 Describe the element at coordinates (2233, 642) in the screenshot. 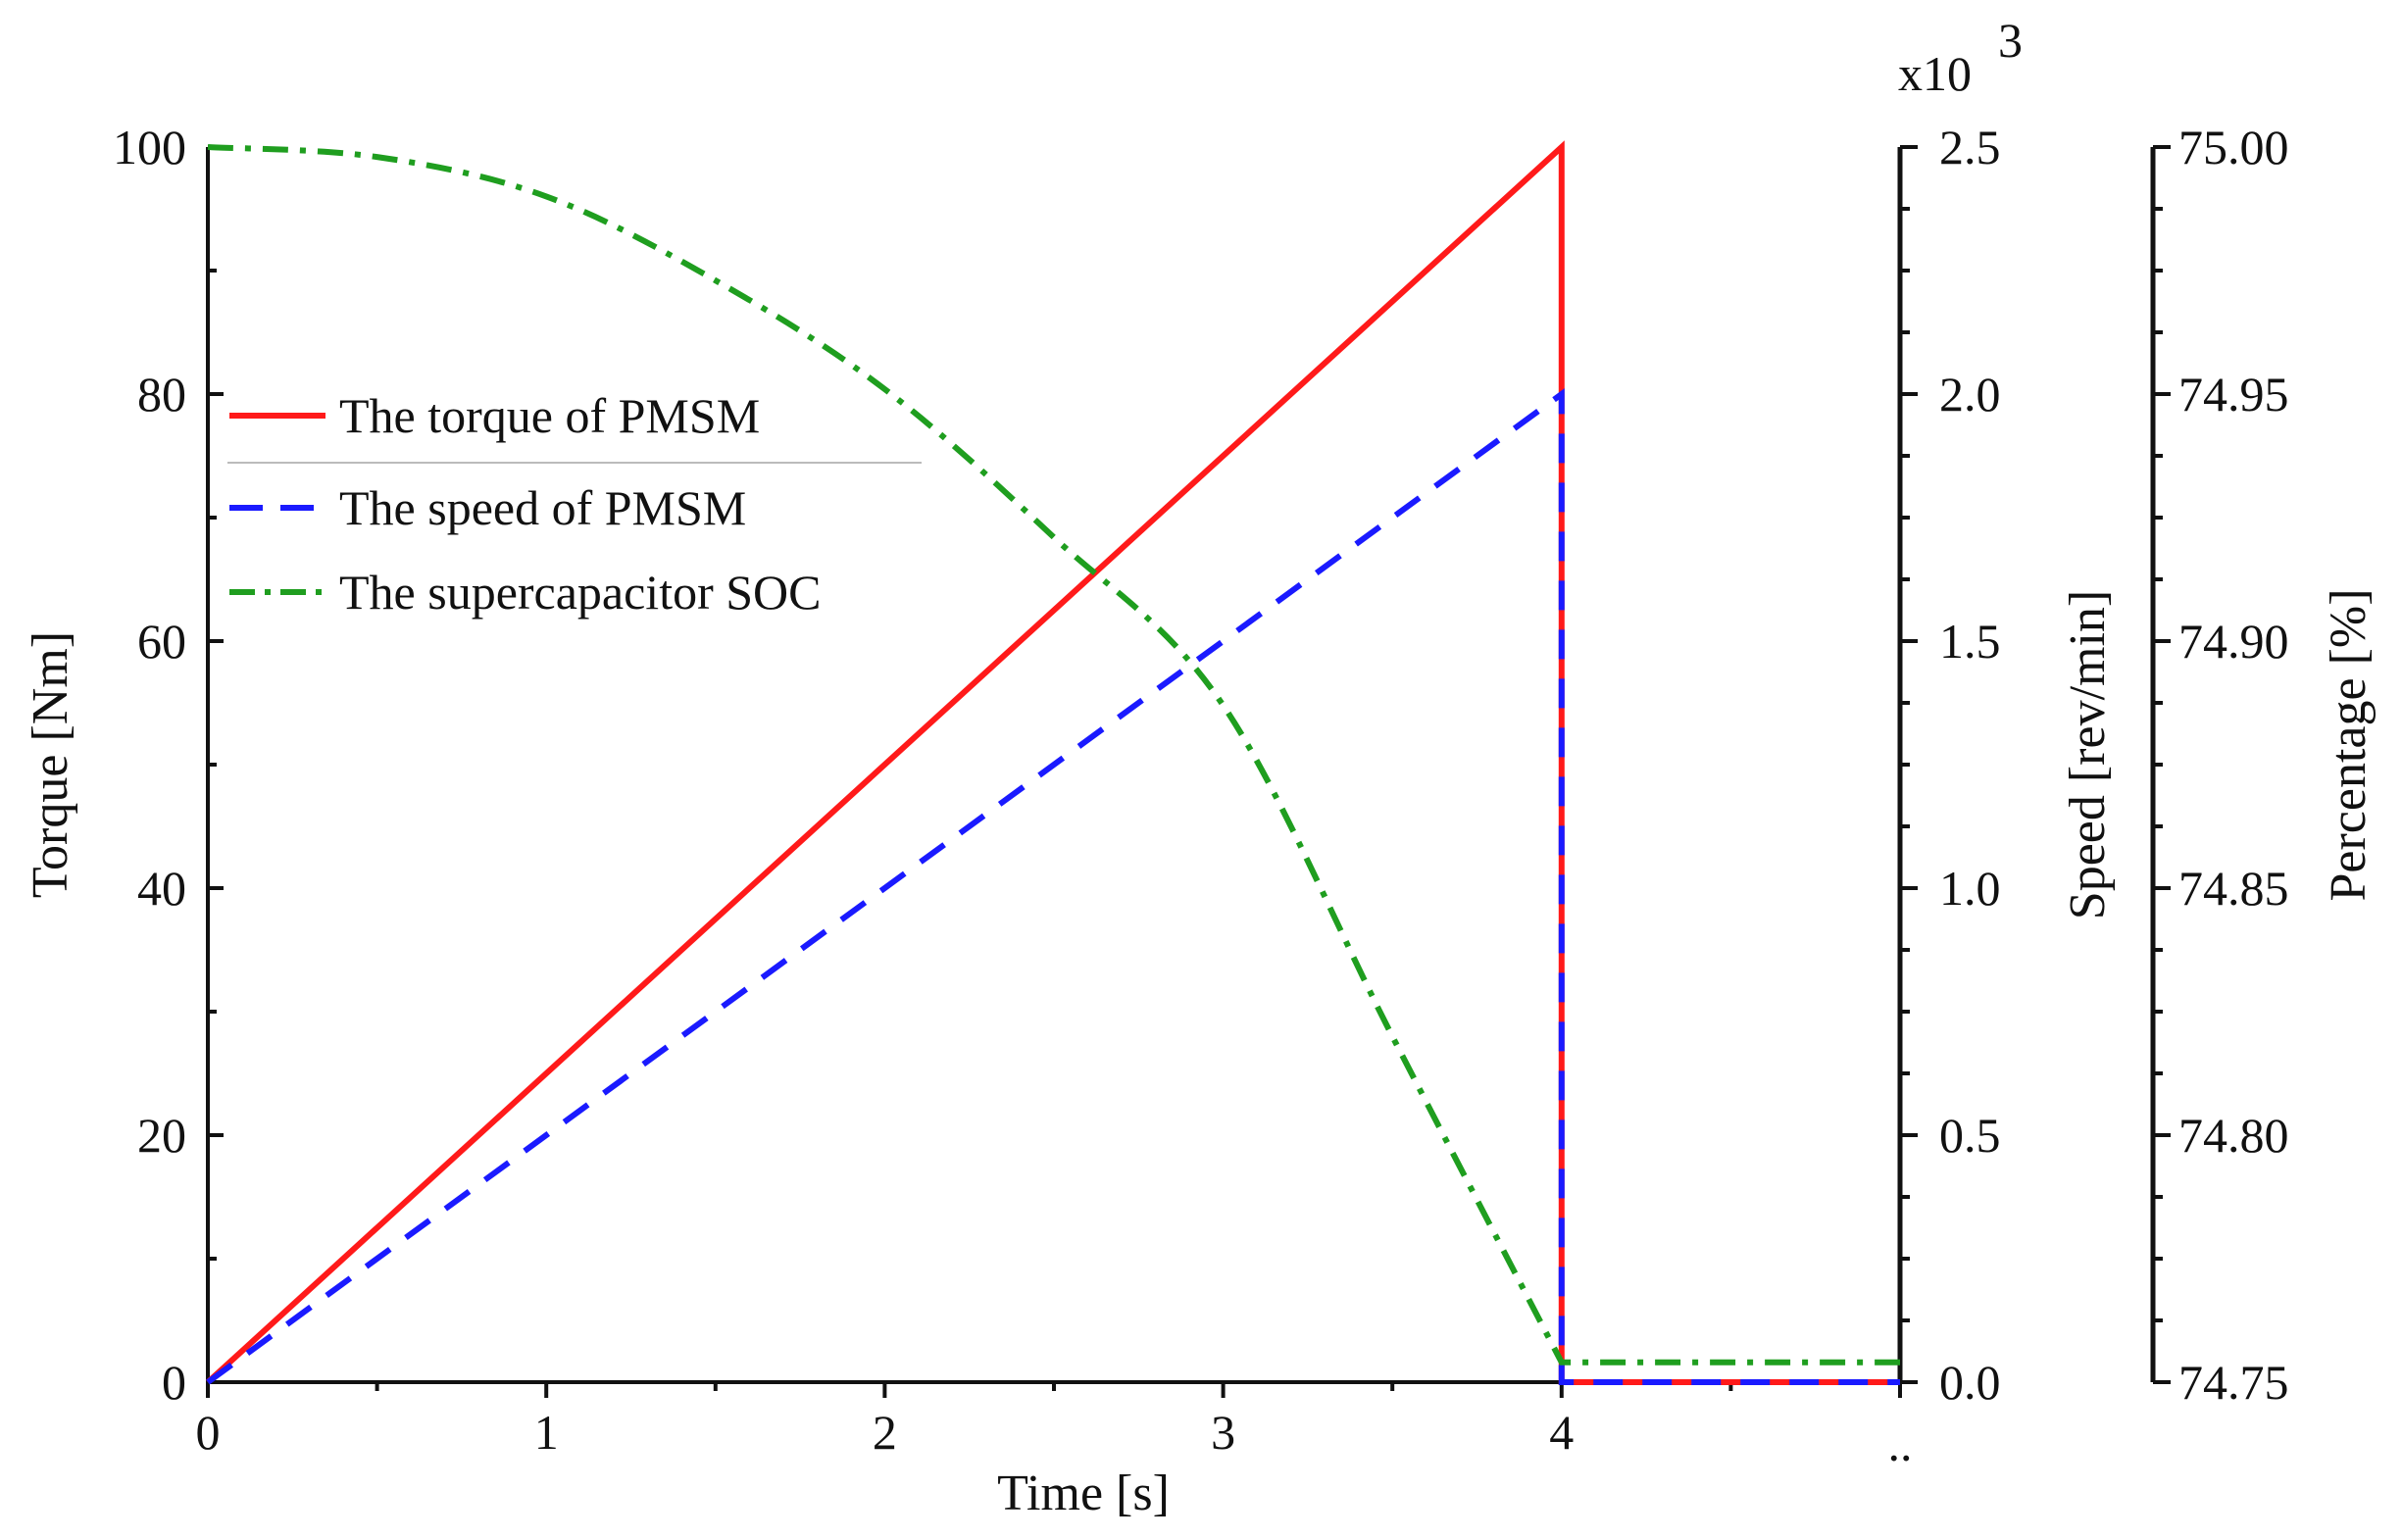

I see `soc-tick-label: 74.90` at that location.